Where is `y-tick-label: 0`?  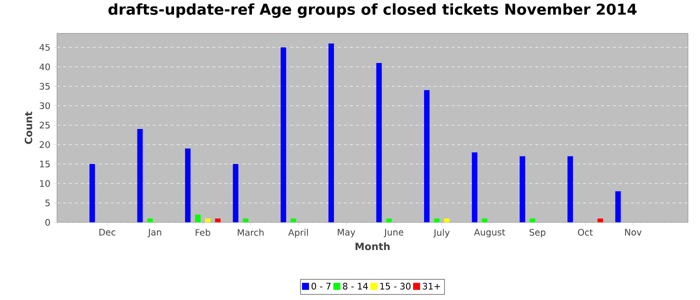 y-tick-label: 0 is located at coordinates (47, 222).